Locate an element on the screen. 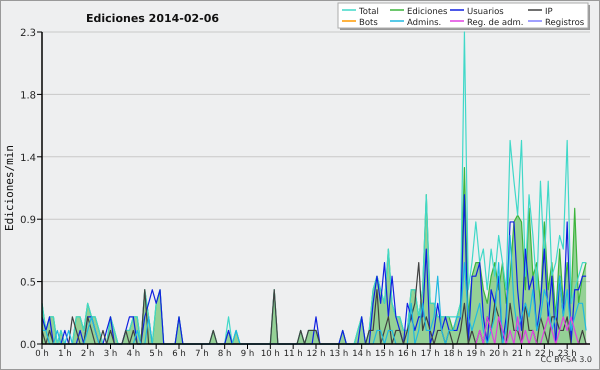  legend-label: Ediciones is located at coordinates (427, 12).